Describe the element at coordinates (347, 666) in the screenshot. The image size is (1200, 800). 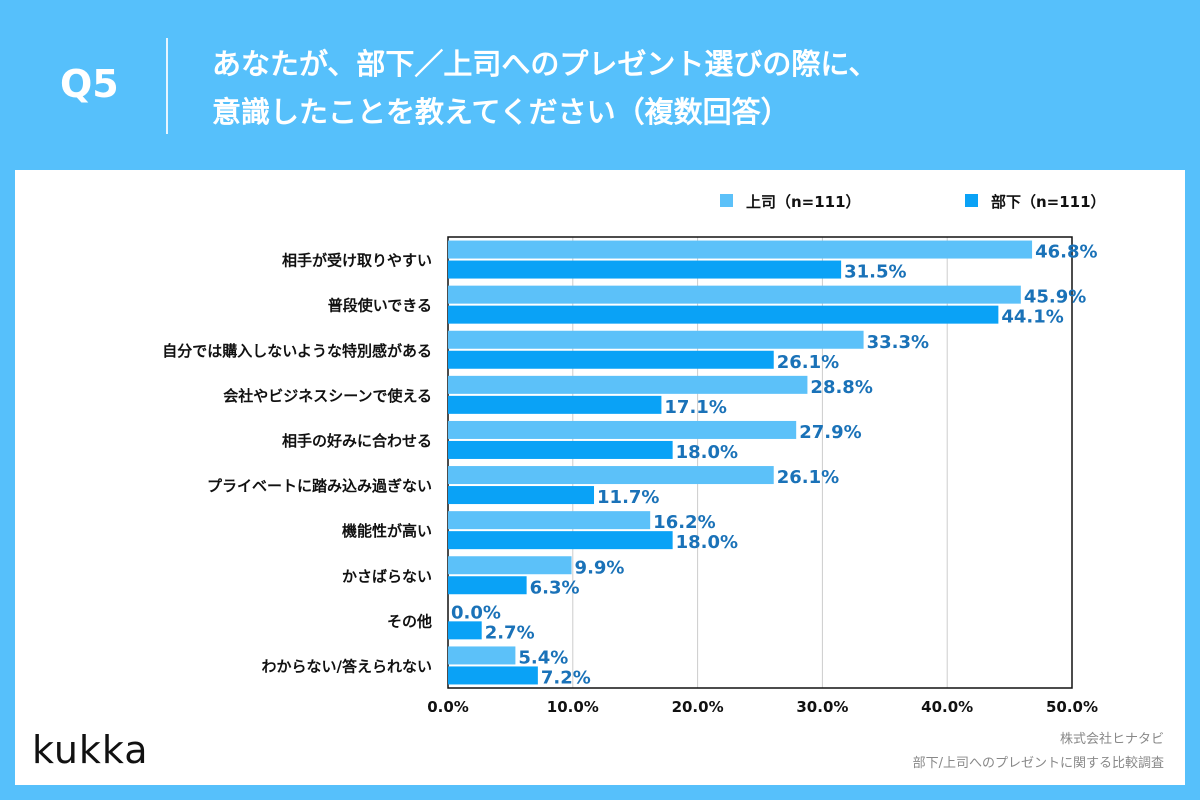
I see `category-label: わからない/答えられない` at that location.